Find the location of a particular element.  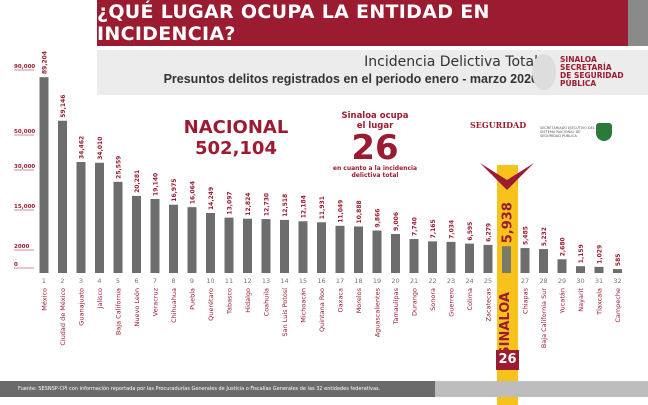

y-tick-label: 2000 is located at coordinates (21, 247).